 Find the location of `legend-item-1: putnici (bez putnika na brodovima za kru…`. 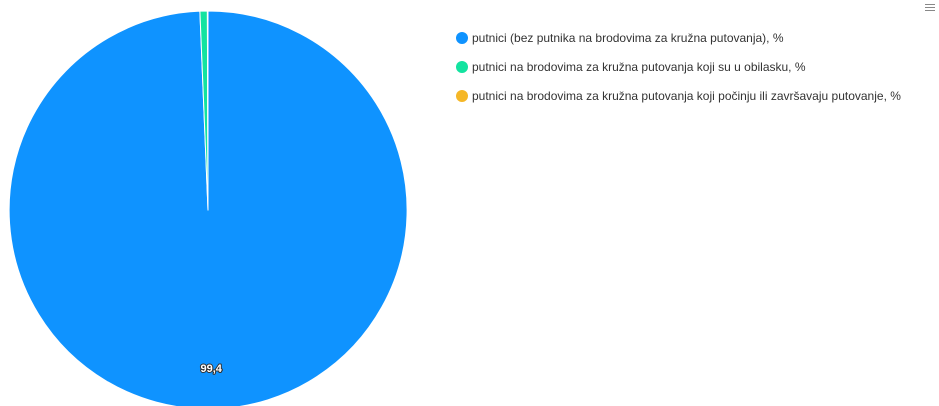

legend-item-1: putnici (bez putnika na brodovima za kru… is located at coordinates (678, 38).